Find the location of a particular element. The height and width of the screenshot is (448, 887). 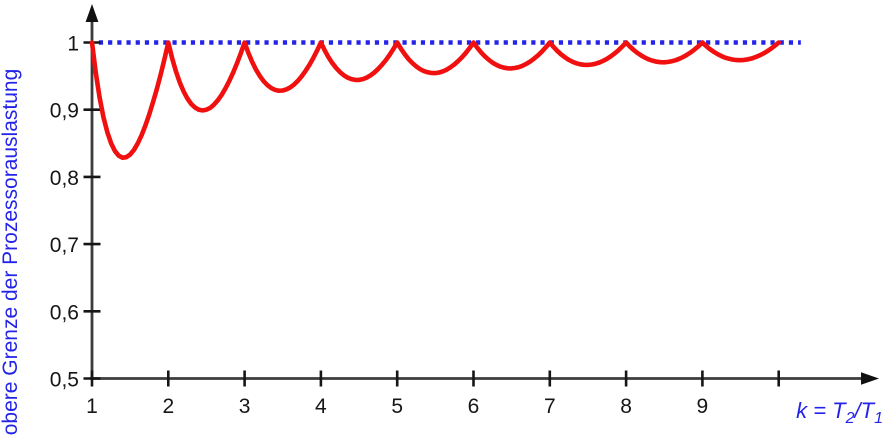

x-tick-label: 7 is located at coordinates (550, 406).